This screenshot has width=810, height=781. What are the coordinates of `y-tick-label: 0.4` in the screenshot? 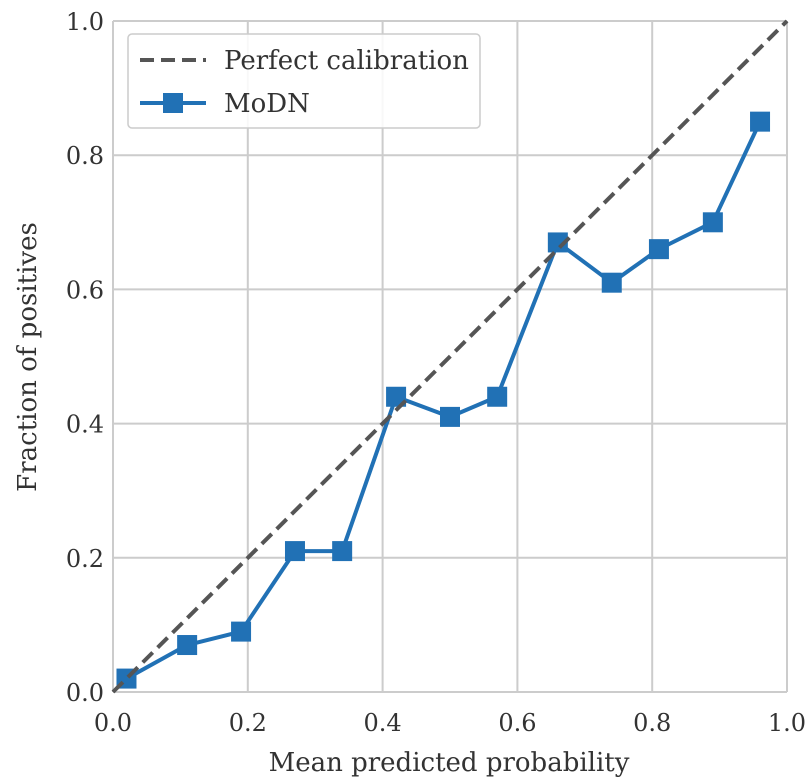 It's located at (85, 425).